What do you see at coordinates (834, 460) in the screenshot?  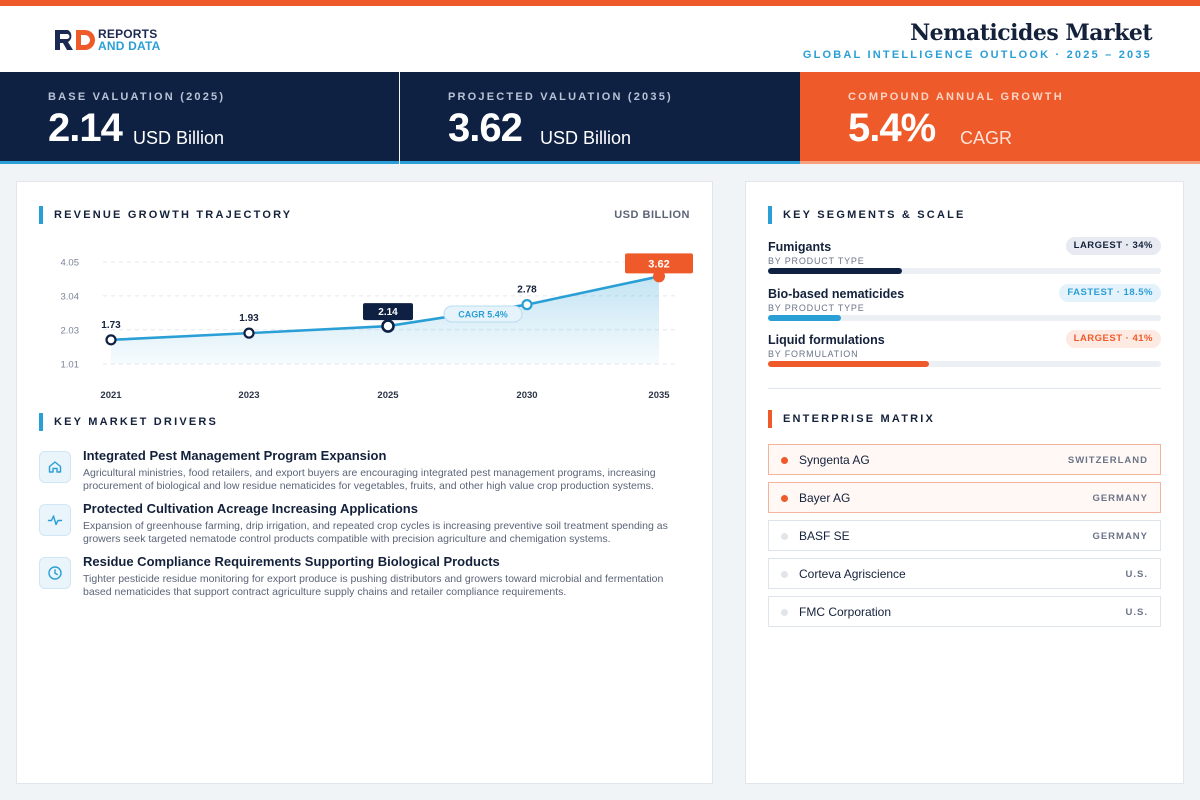 I see `enterprise-name: Syngenta AG` at bounding box center [834, 460].